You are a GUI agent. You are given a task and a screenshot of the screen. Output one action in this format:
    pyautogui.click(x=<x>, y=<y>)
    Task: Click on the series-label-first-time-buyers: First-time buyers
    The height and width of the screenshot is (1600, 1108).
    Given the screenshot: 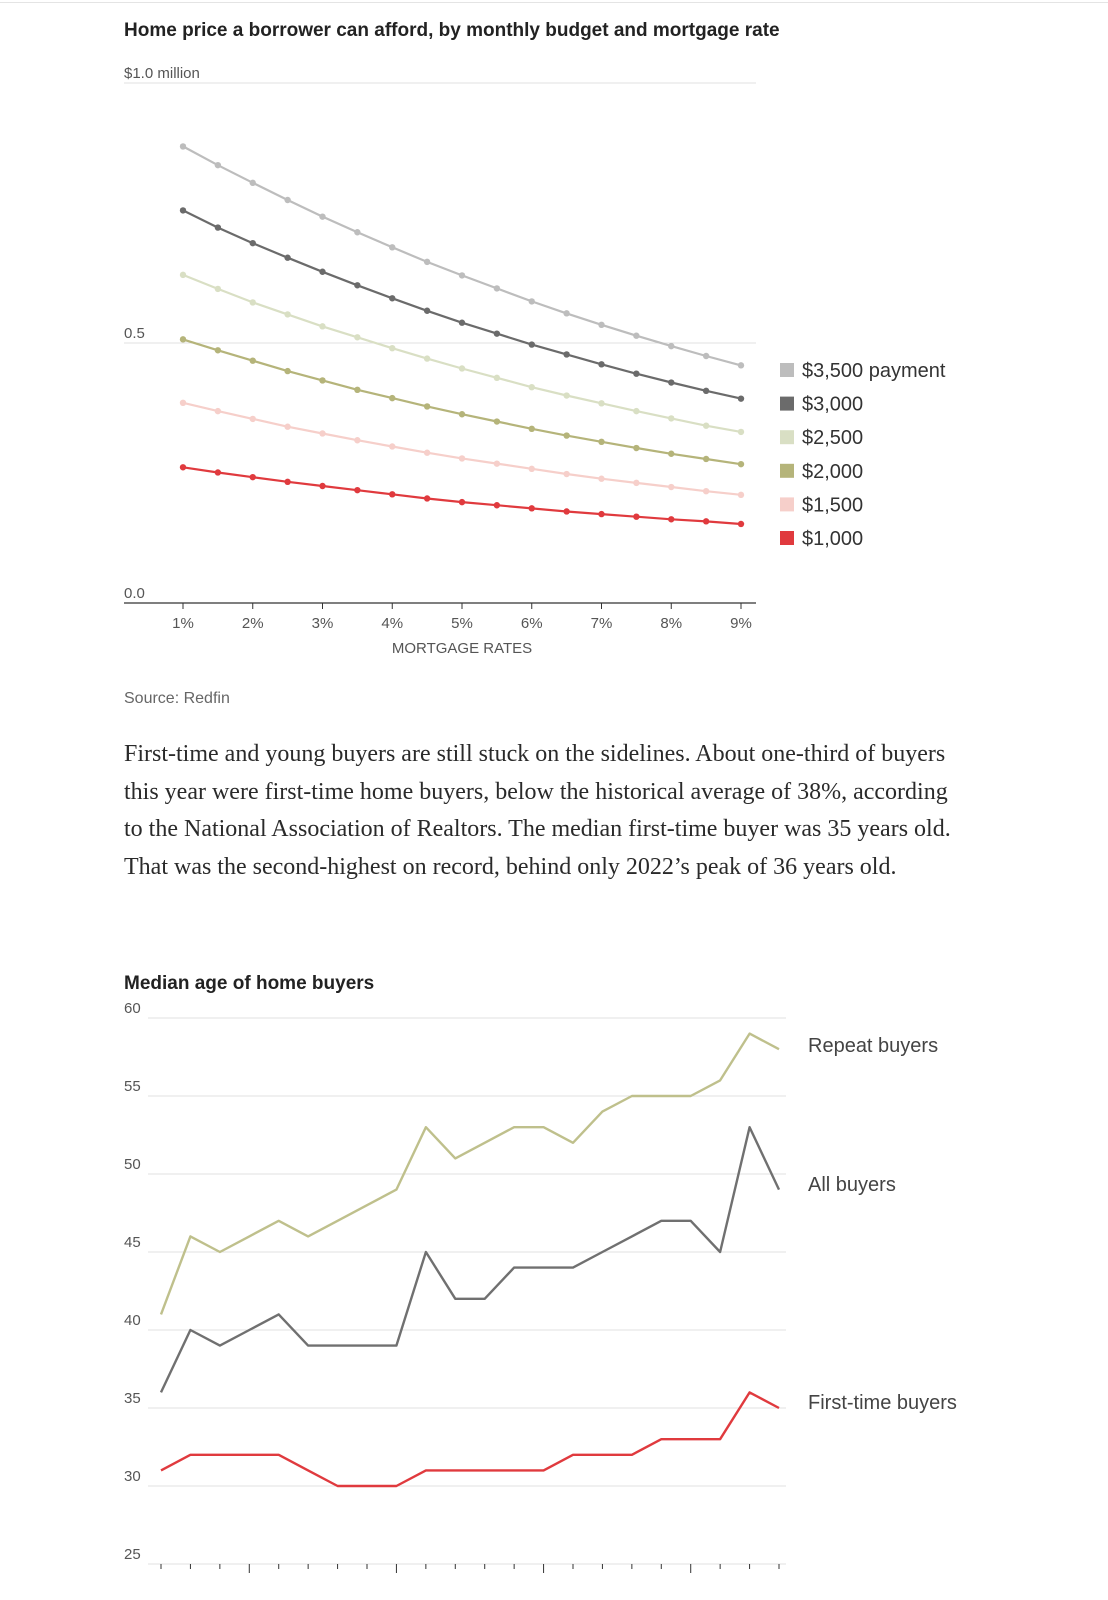 What is the action you would take?
    pyautogui.click(x=882, y=1403)
    